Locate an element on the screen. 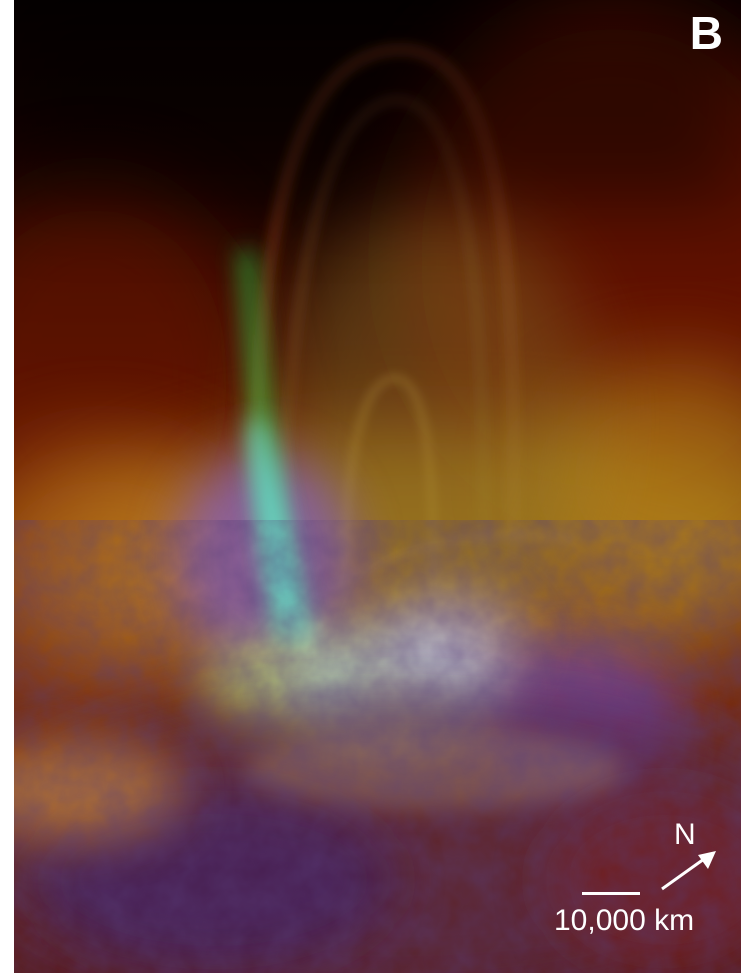 This screenshot has width=741, height=973. north-label: N is located at coordinates (685, 834).